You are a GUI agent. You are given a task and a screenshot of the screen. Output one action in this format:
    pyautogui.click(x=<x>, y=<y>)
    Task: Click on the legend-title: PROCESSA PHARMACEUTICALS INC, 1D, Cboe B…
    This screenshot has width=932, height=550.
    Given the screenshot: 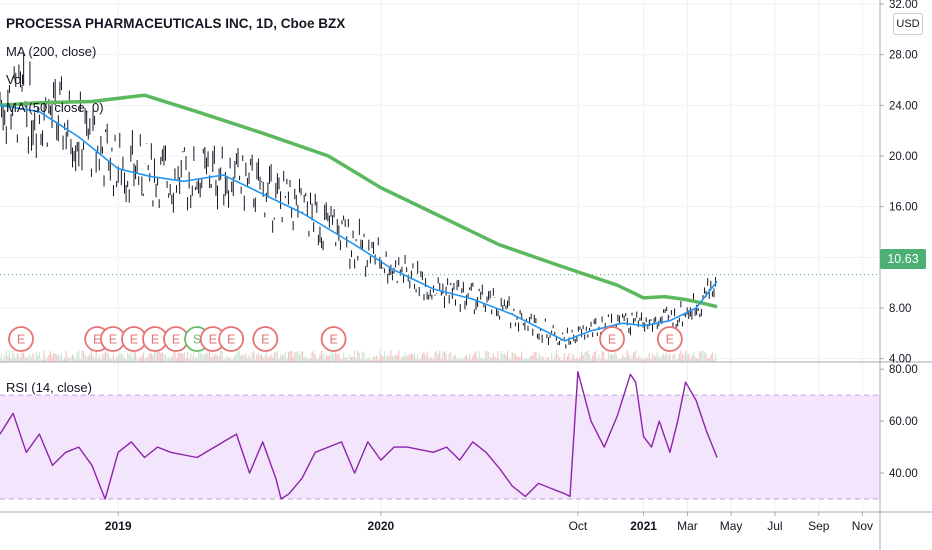 What is the action you would take?
    pyautogui.click(x=175, y=23)
    